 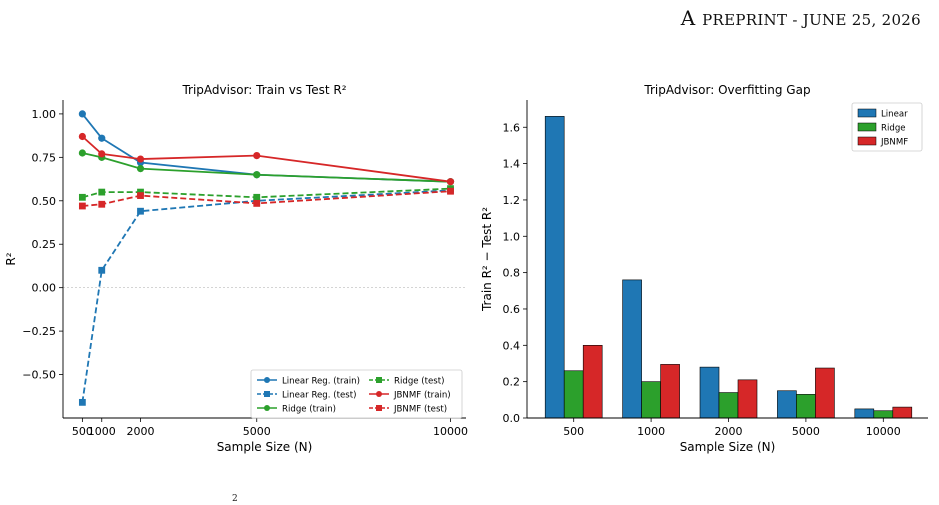 I want to click on y-tick-label: 1.6, so click(x=512, y=127).